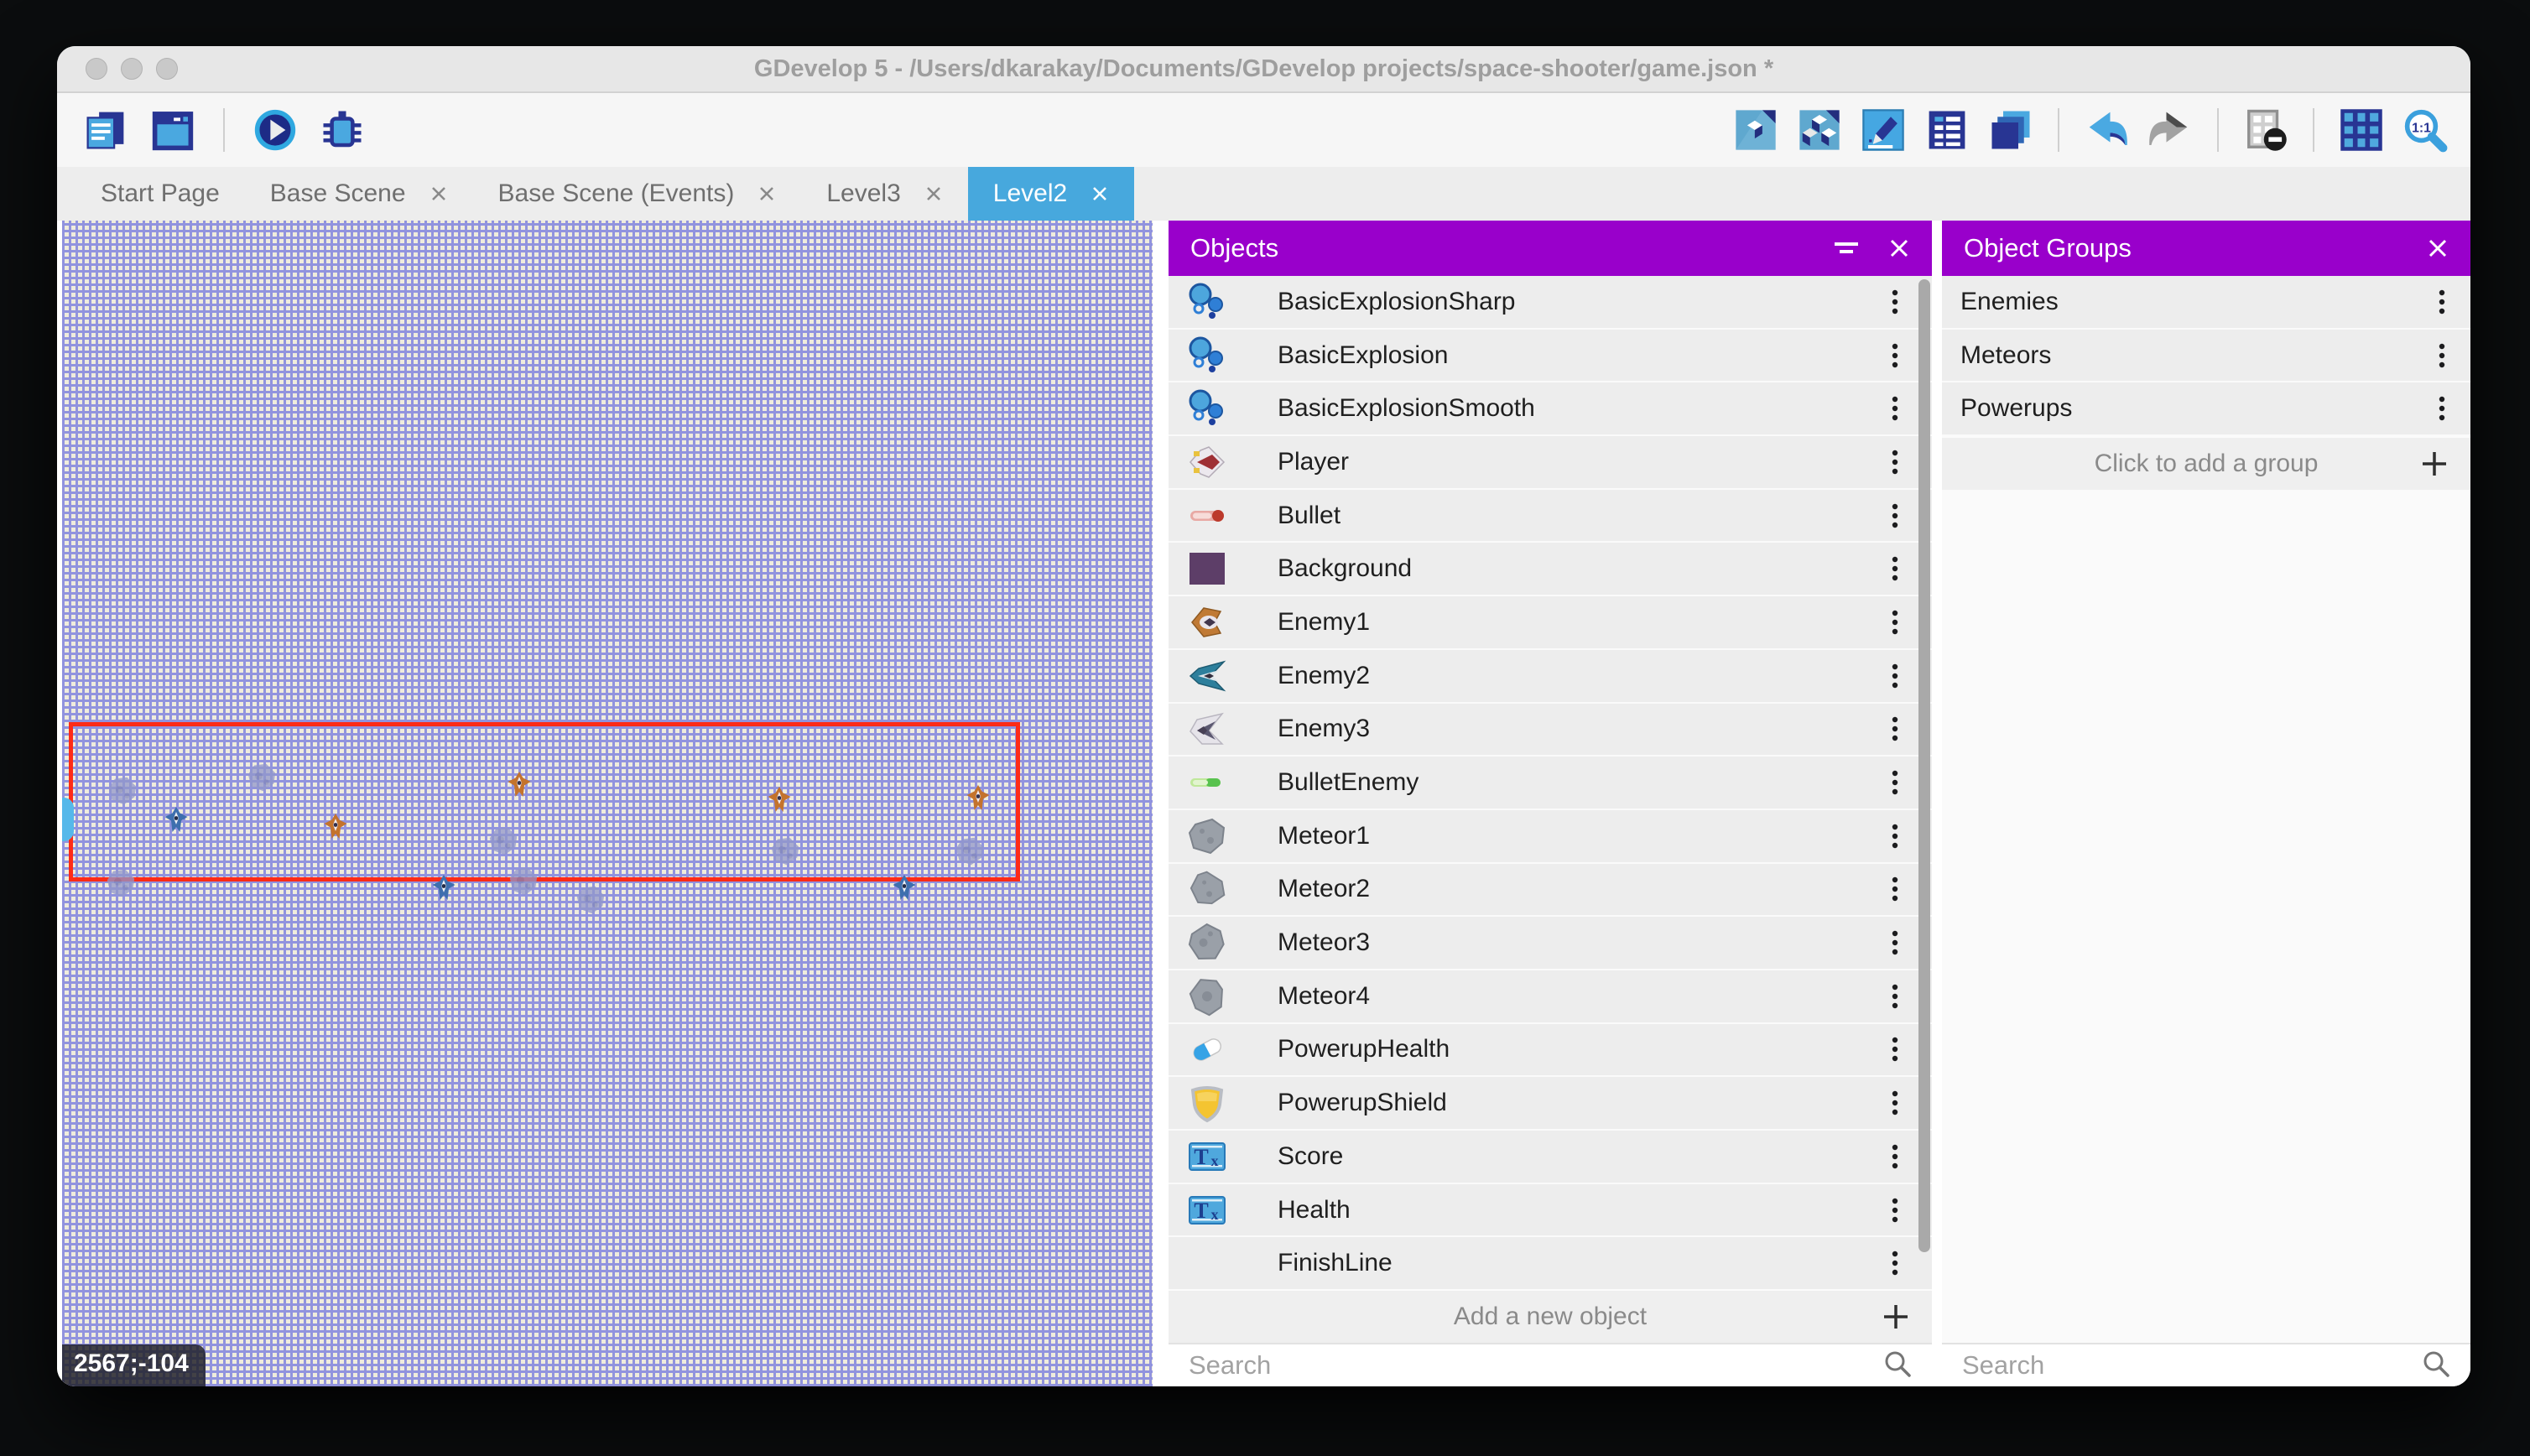 This screenshot has height=1456, width=2530. Describe the element at coordinates (1847, 249) in the screenshot. I see `filter-icon` at that location.